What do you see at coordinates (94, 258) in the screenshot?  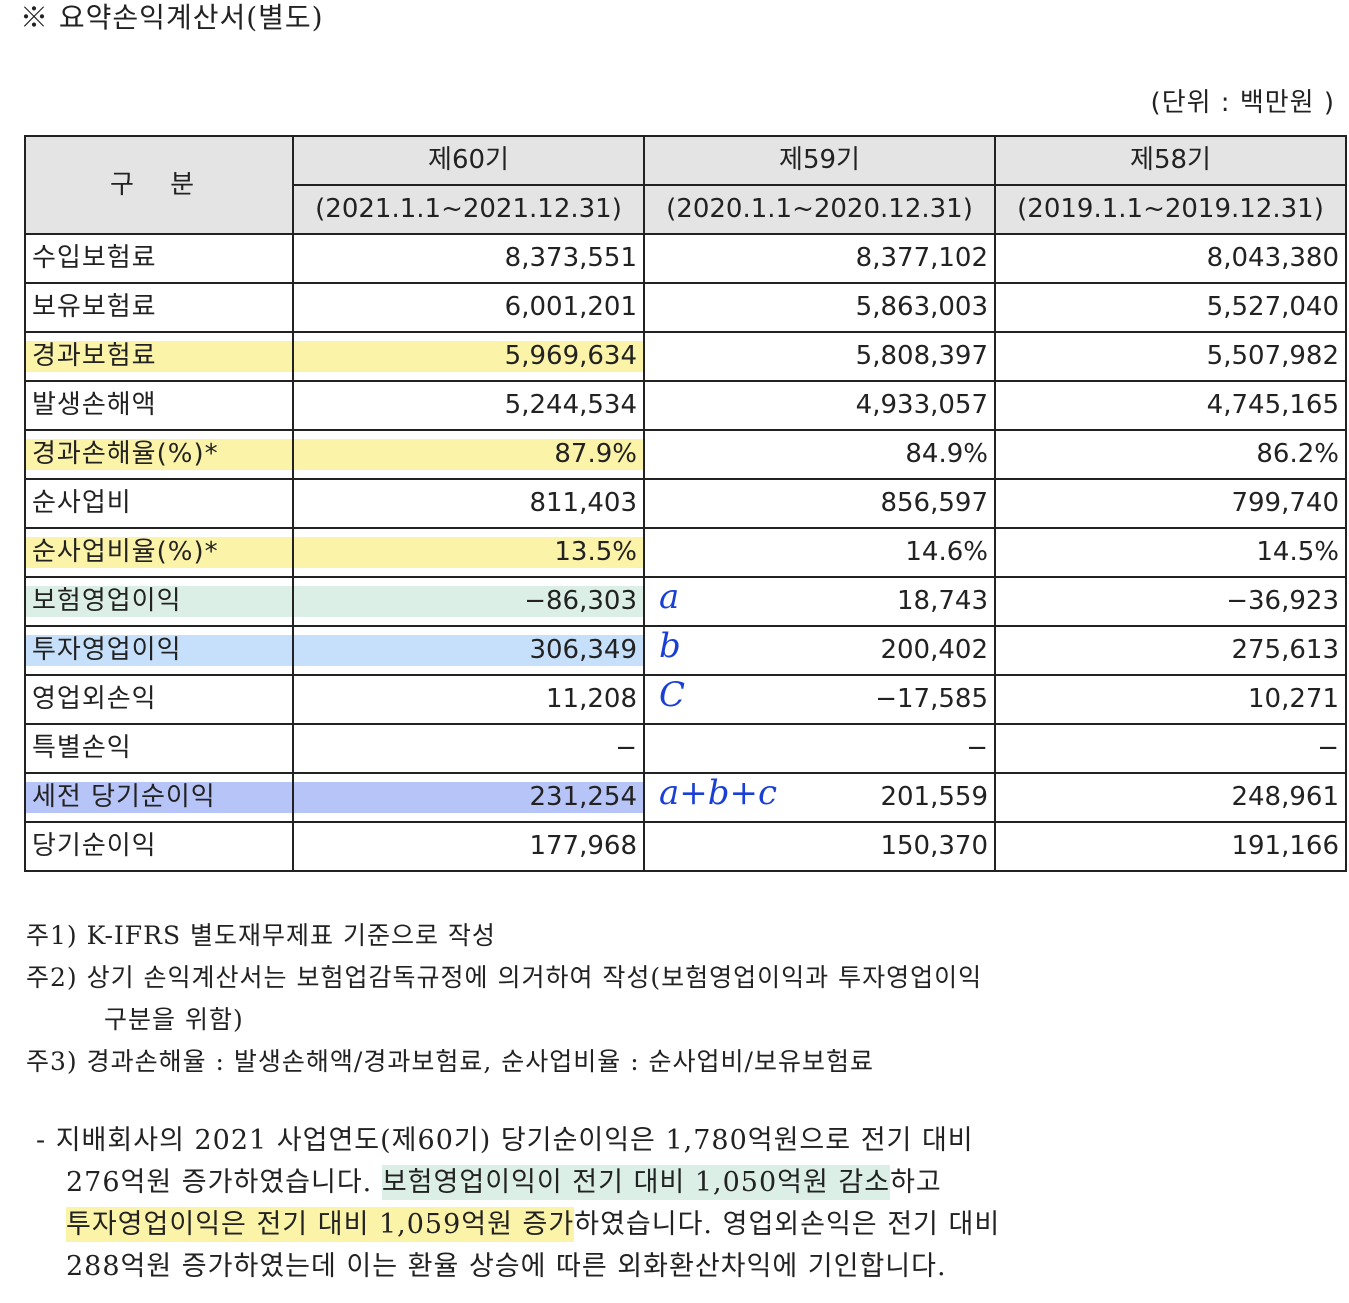 I see `row-label-text: 수입보험료` at bounding box center [94, 258].